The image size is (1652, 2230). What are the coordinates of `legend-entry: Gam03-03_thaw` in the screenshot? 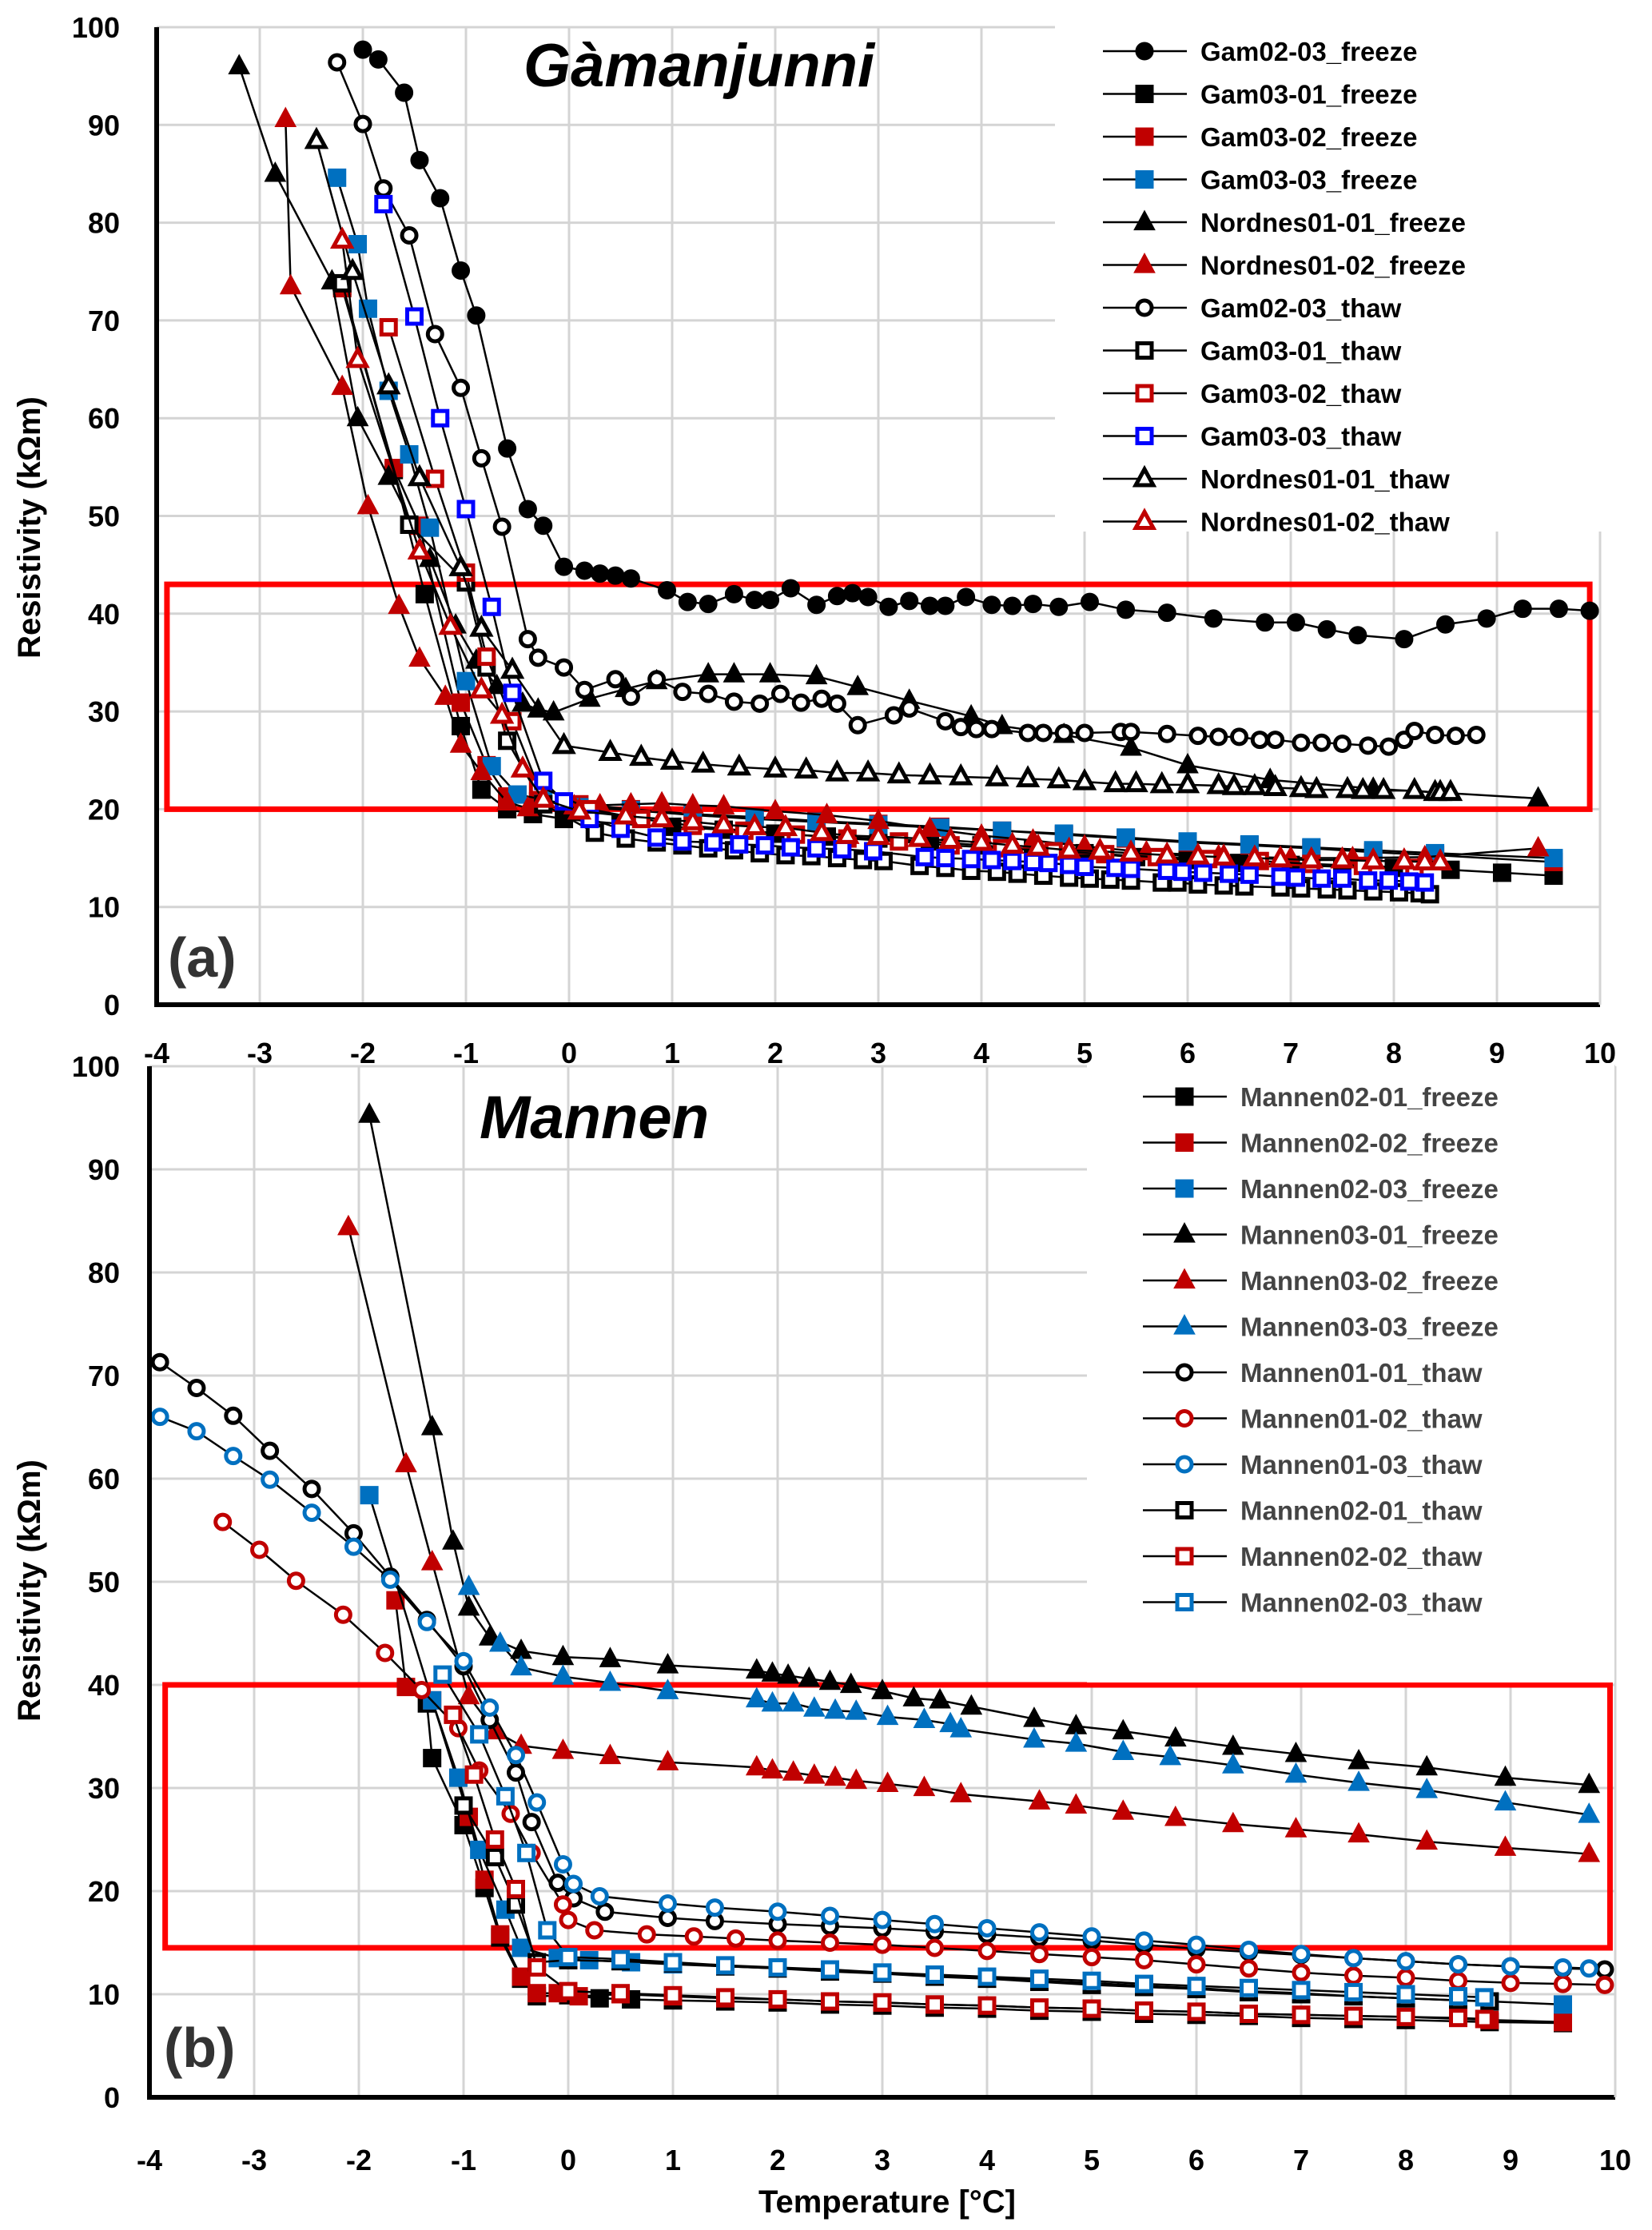 It's located at (1252, 437).